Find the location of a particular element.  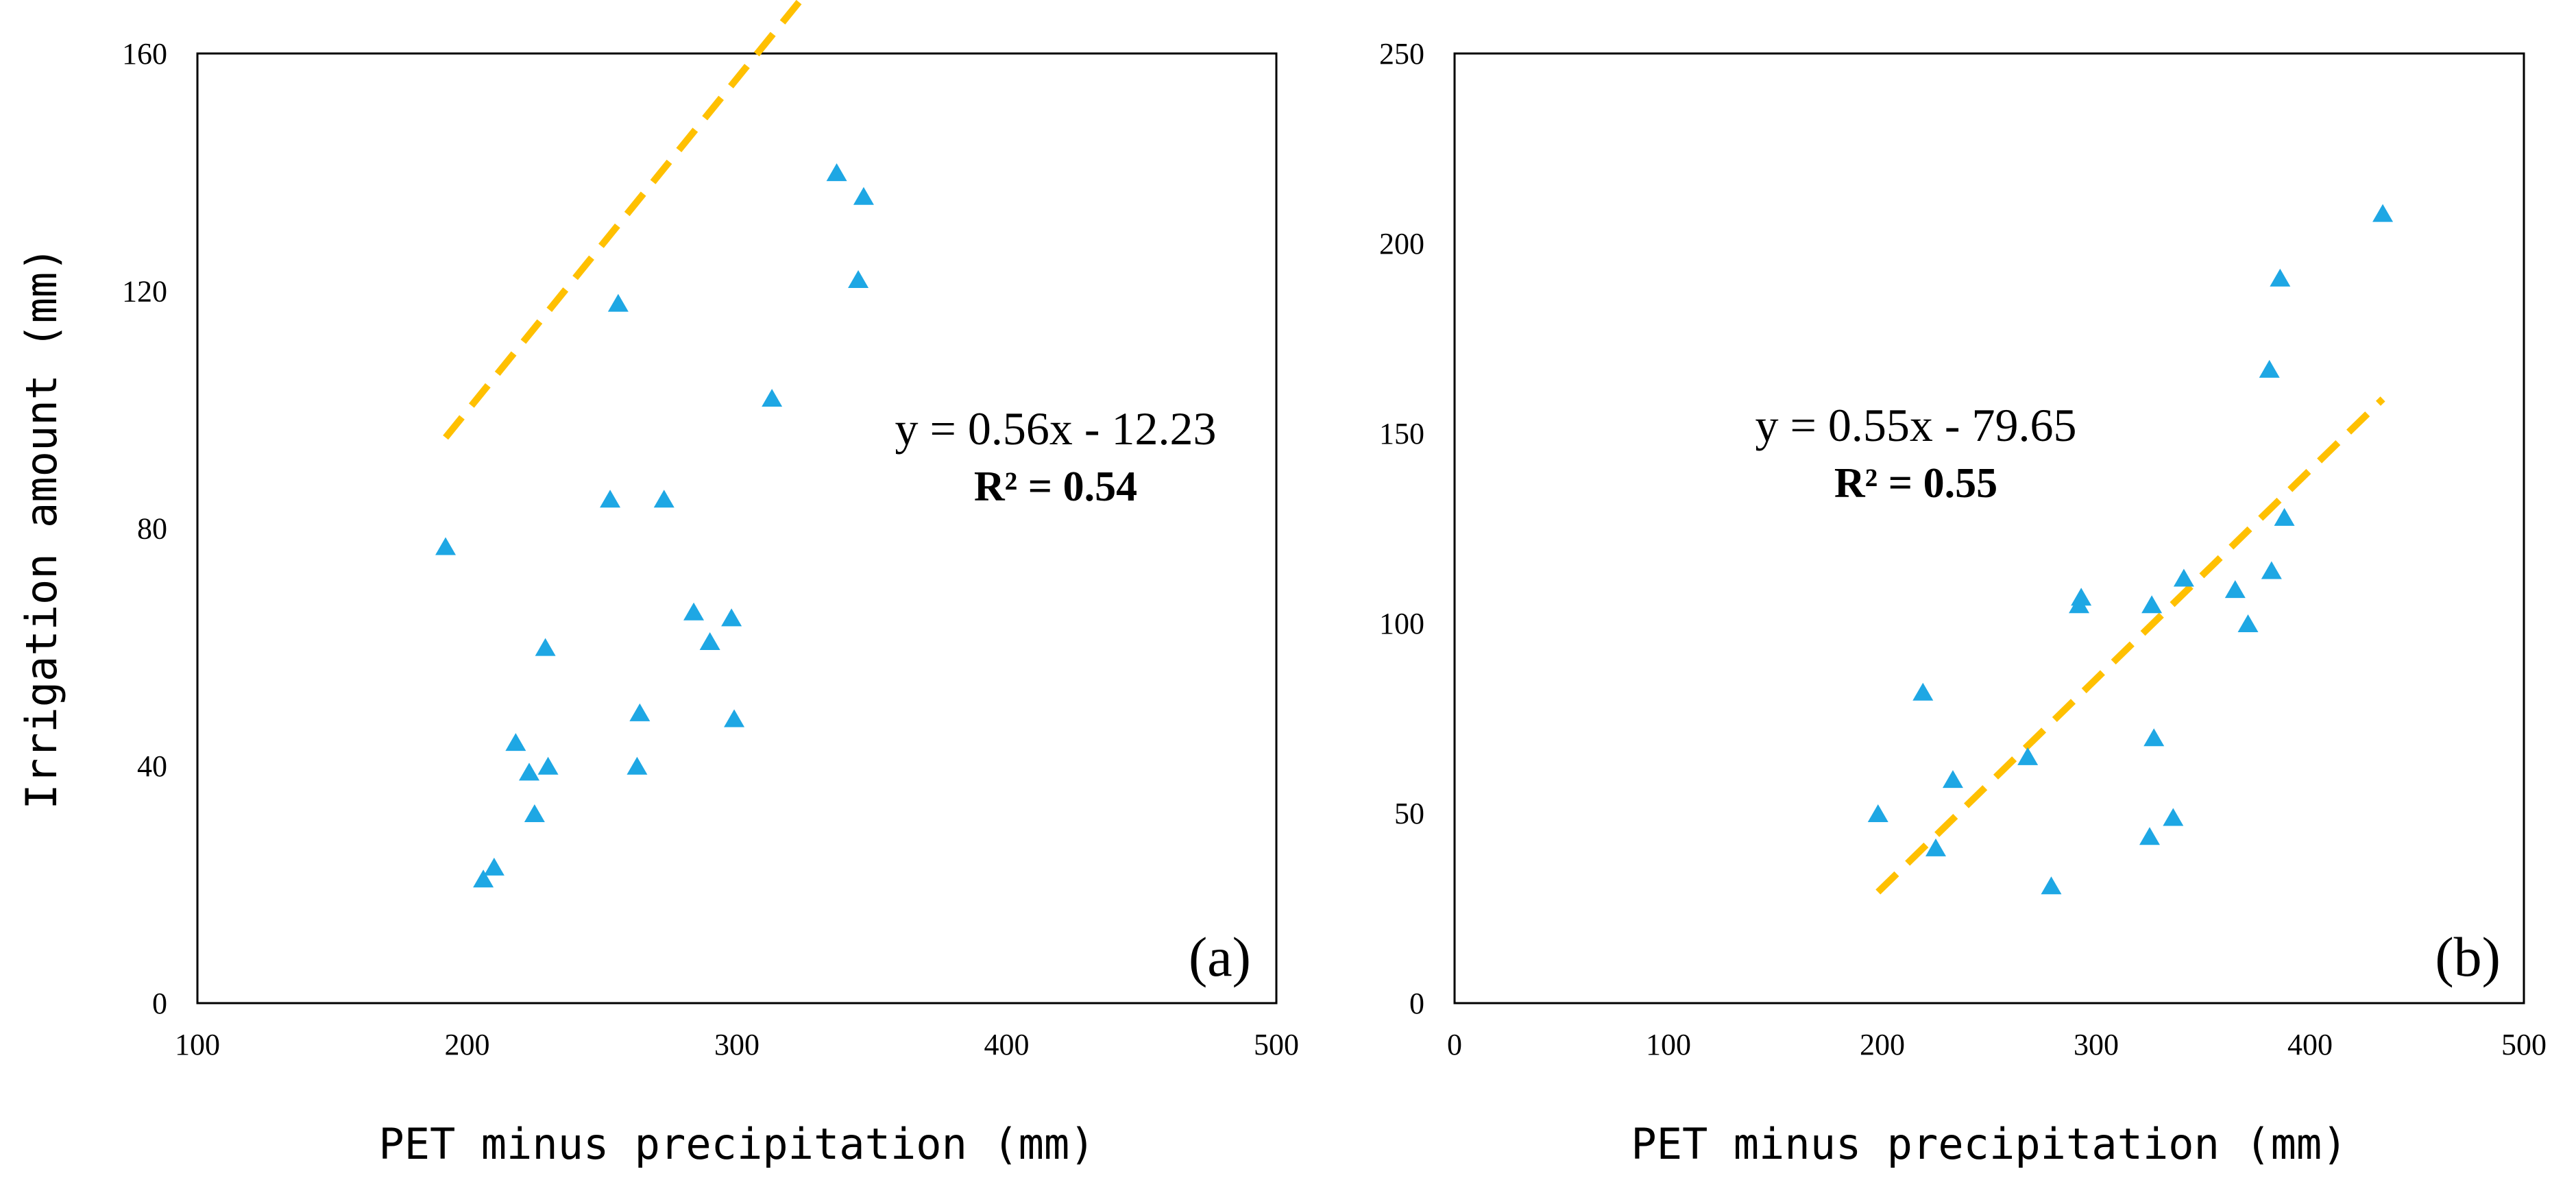

y-tick-label: 80 is located at coordinates (152, 529).